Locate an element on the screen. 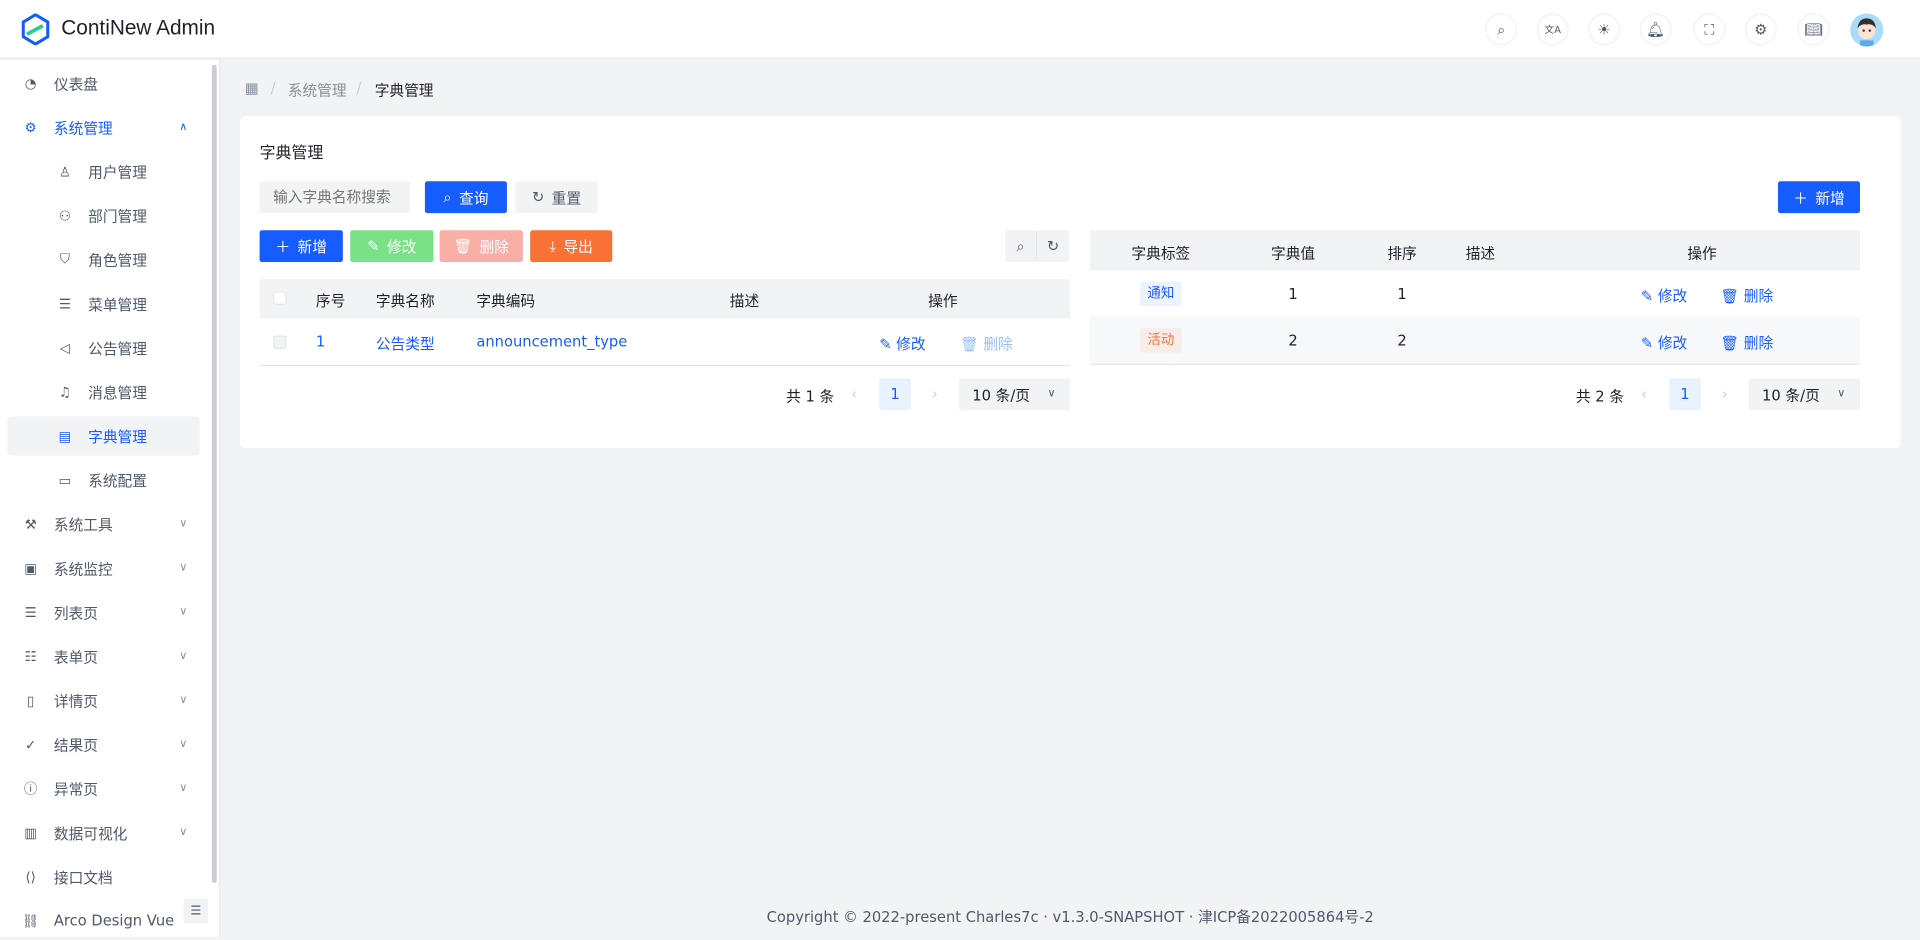 The width and height of the screenshot is (1920, 940). dict-code-link: announcement_type is located at coordinates (552, 342).